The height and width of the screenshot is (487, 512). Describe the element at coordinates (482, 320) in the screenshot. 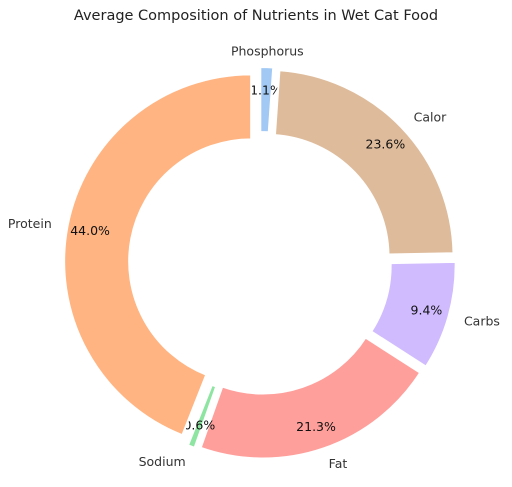

I see `category-label-carbs: Carbs` at that location.